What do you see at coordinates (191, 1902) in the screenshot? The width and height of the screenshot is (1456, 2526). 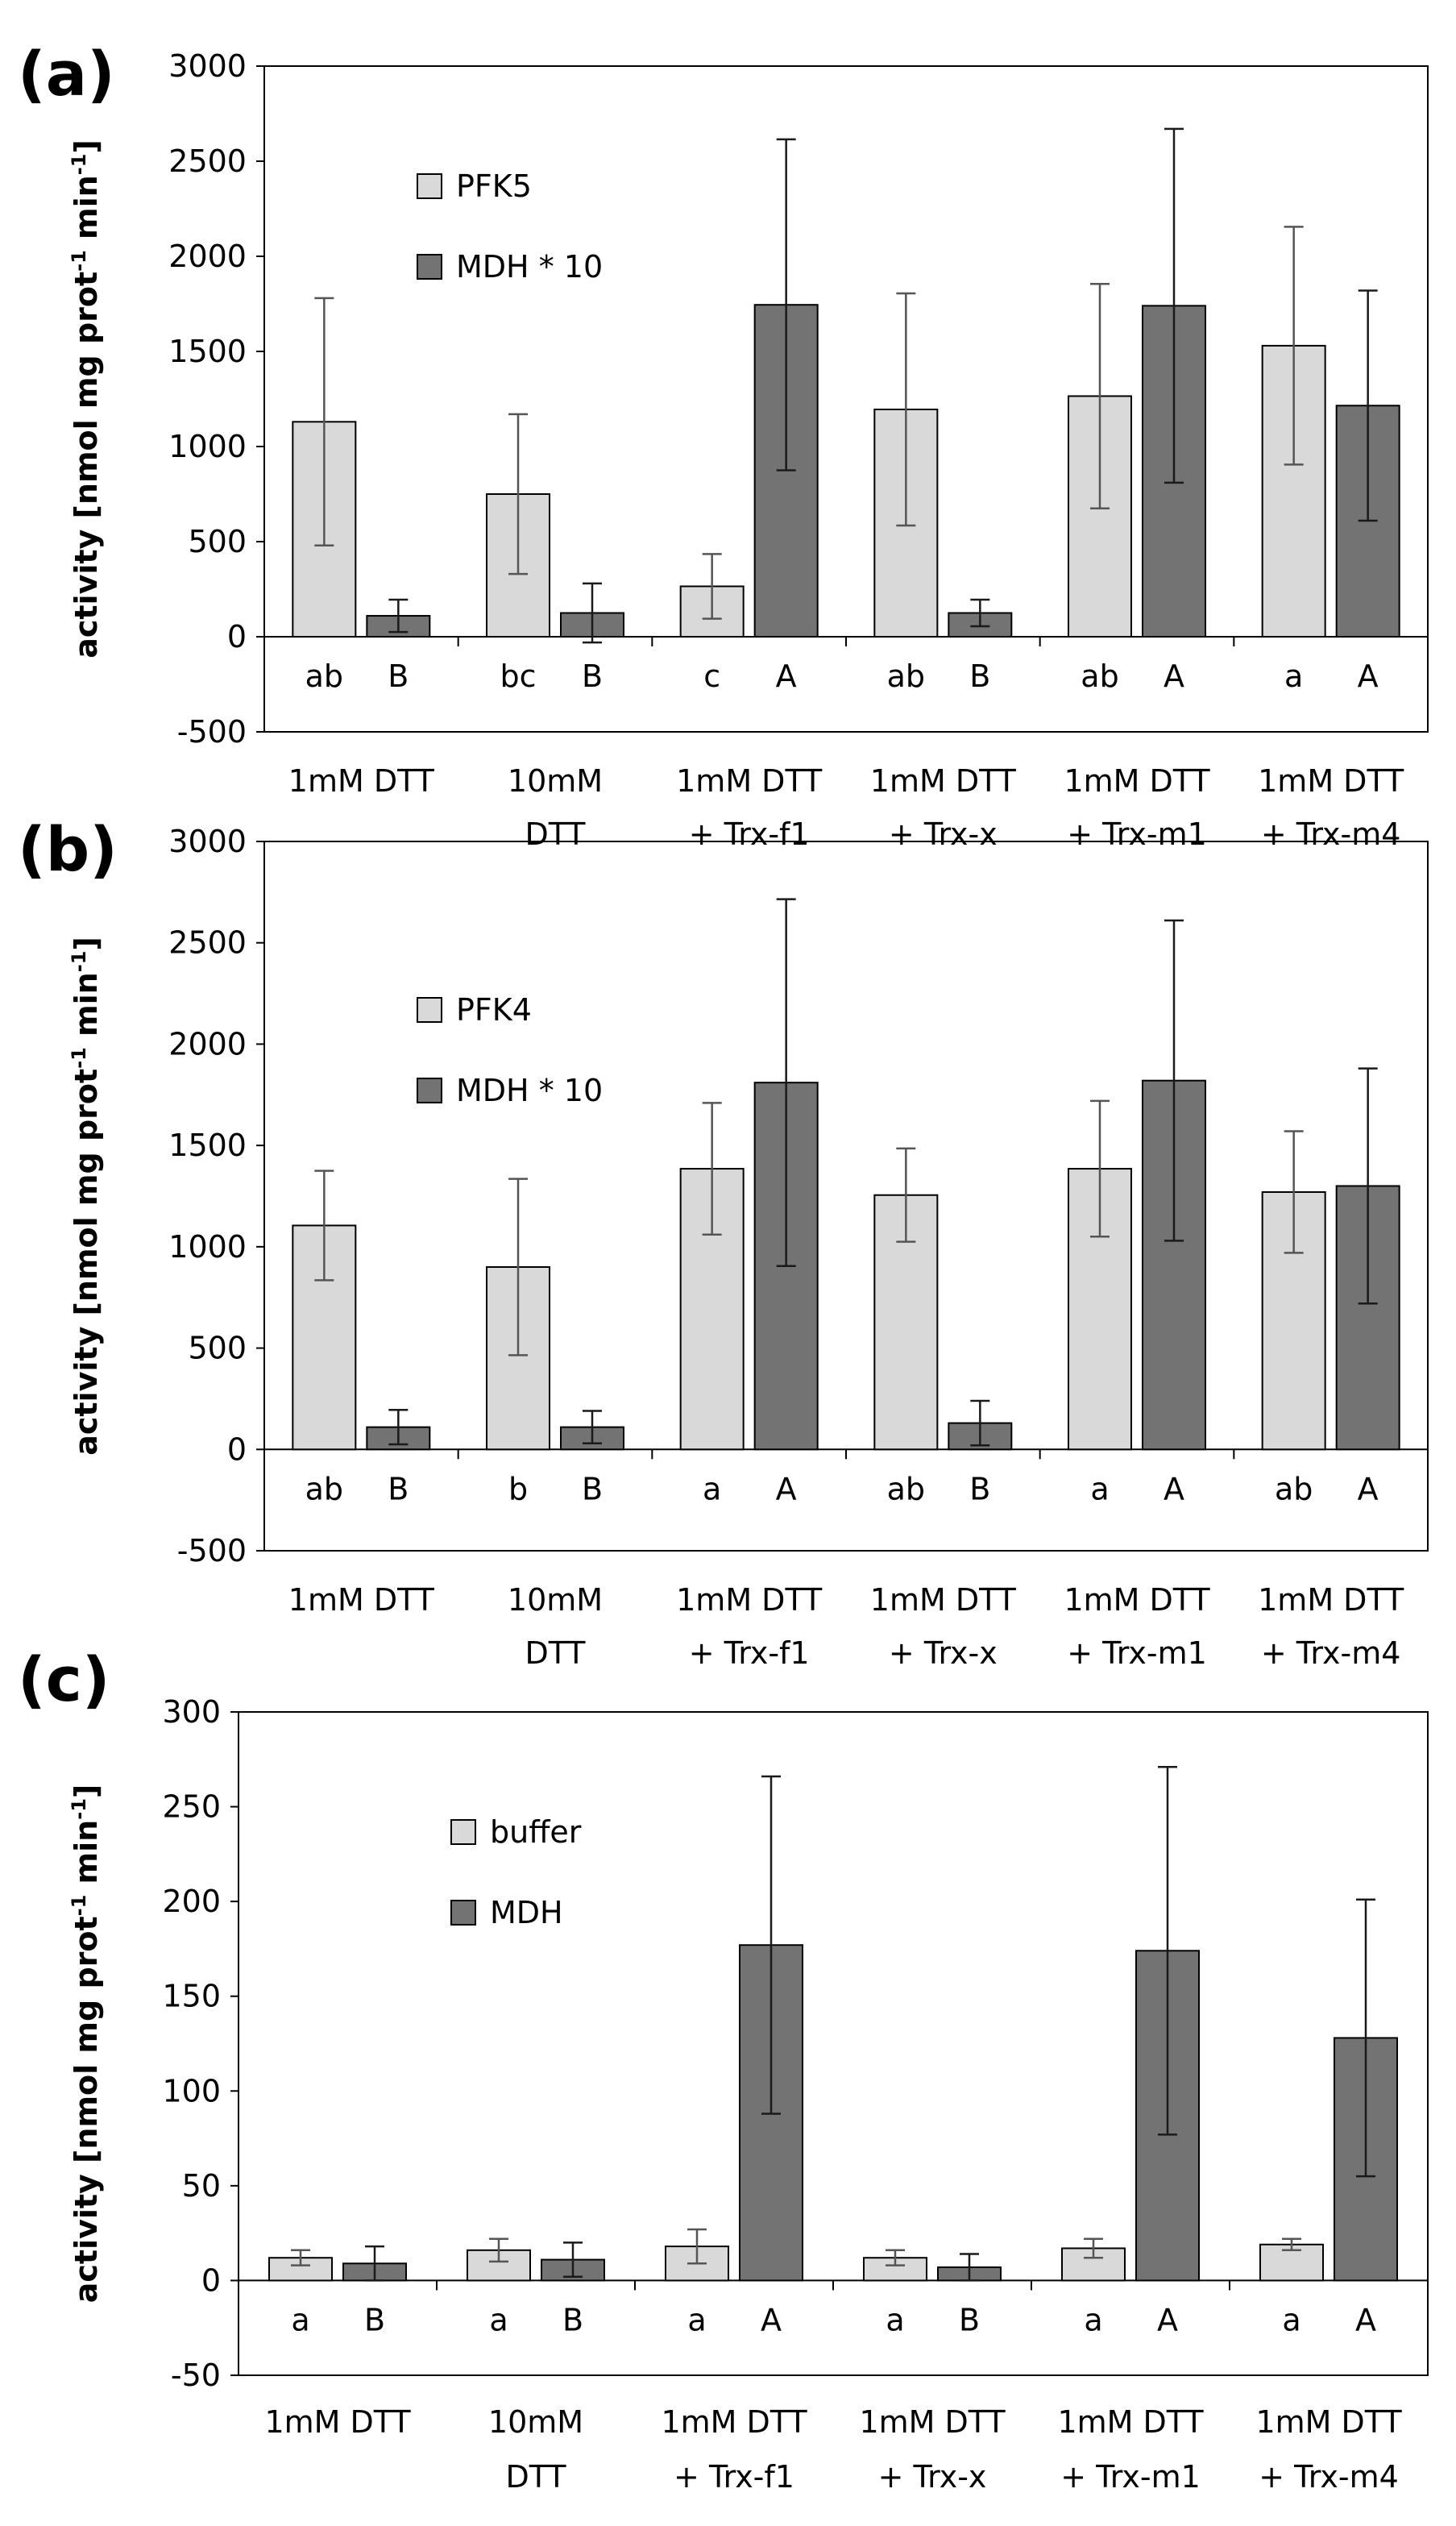 I see `y-tick-label: 200` at bounding box center [191, 1902].